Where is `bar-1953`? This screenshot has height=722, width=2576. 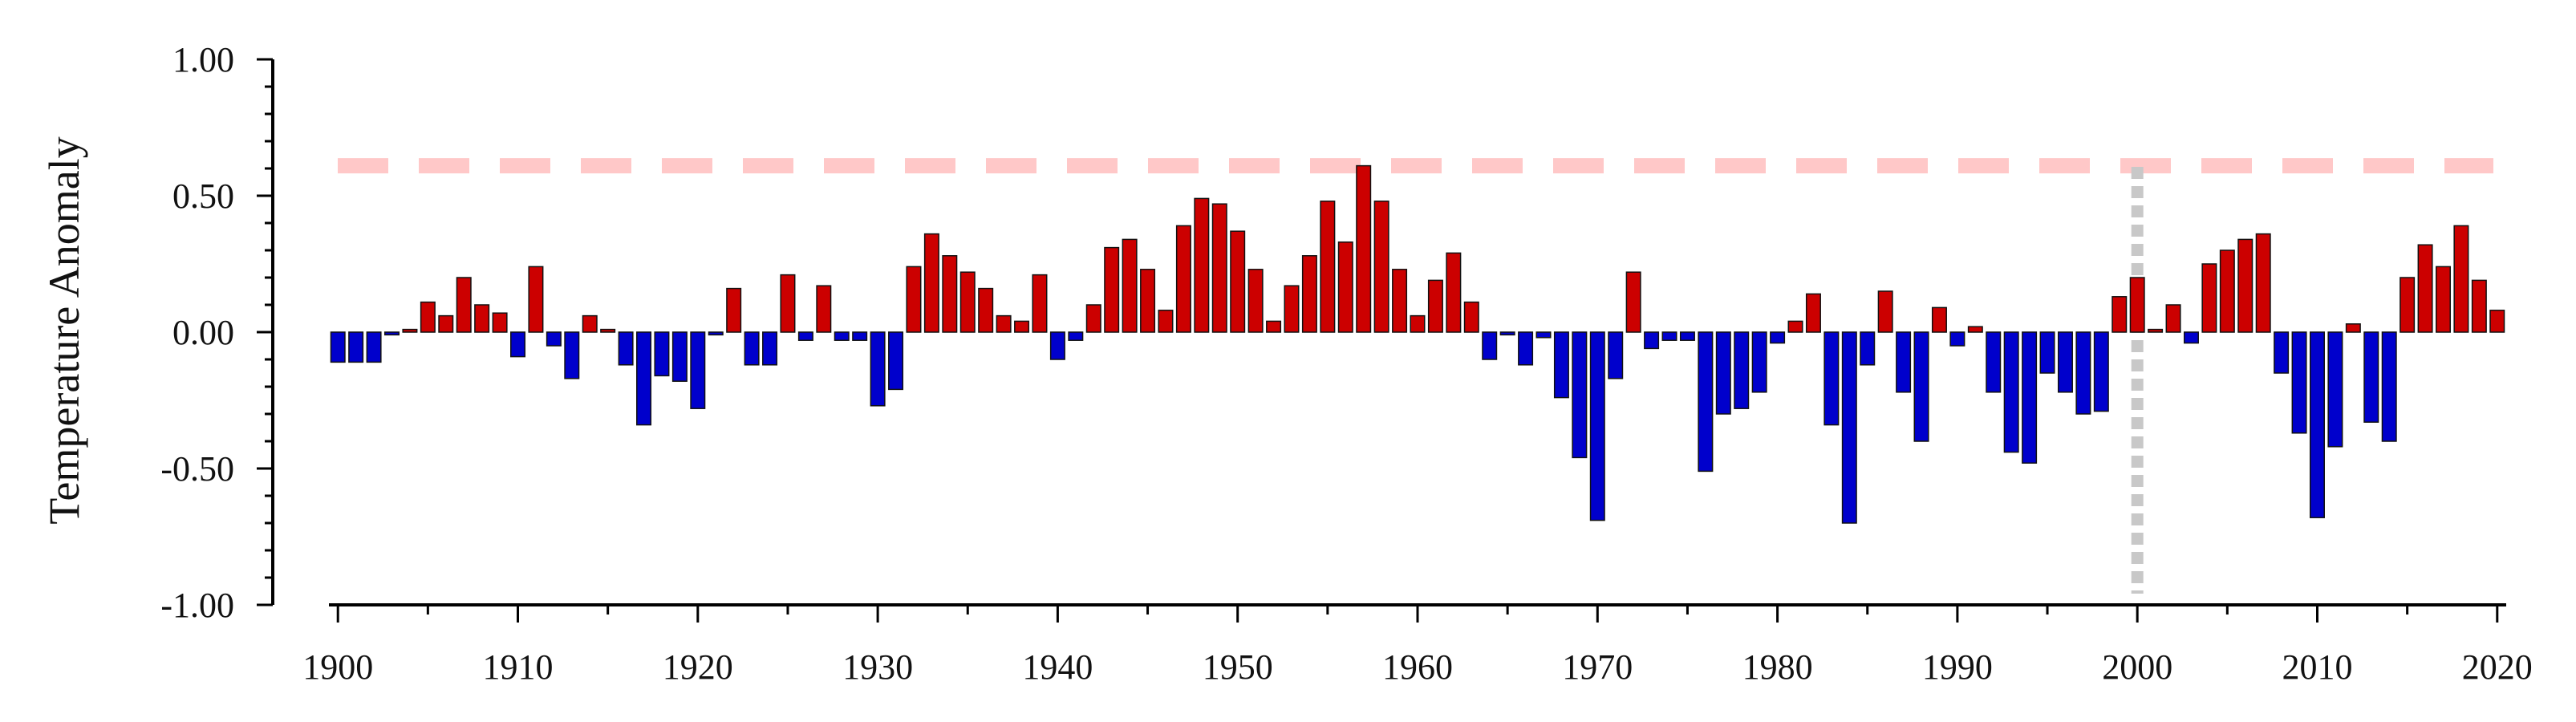
bar-1953 is located at coordinates (1292, 309).